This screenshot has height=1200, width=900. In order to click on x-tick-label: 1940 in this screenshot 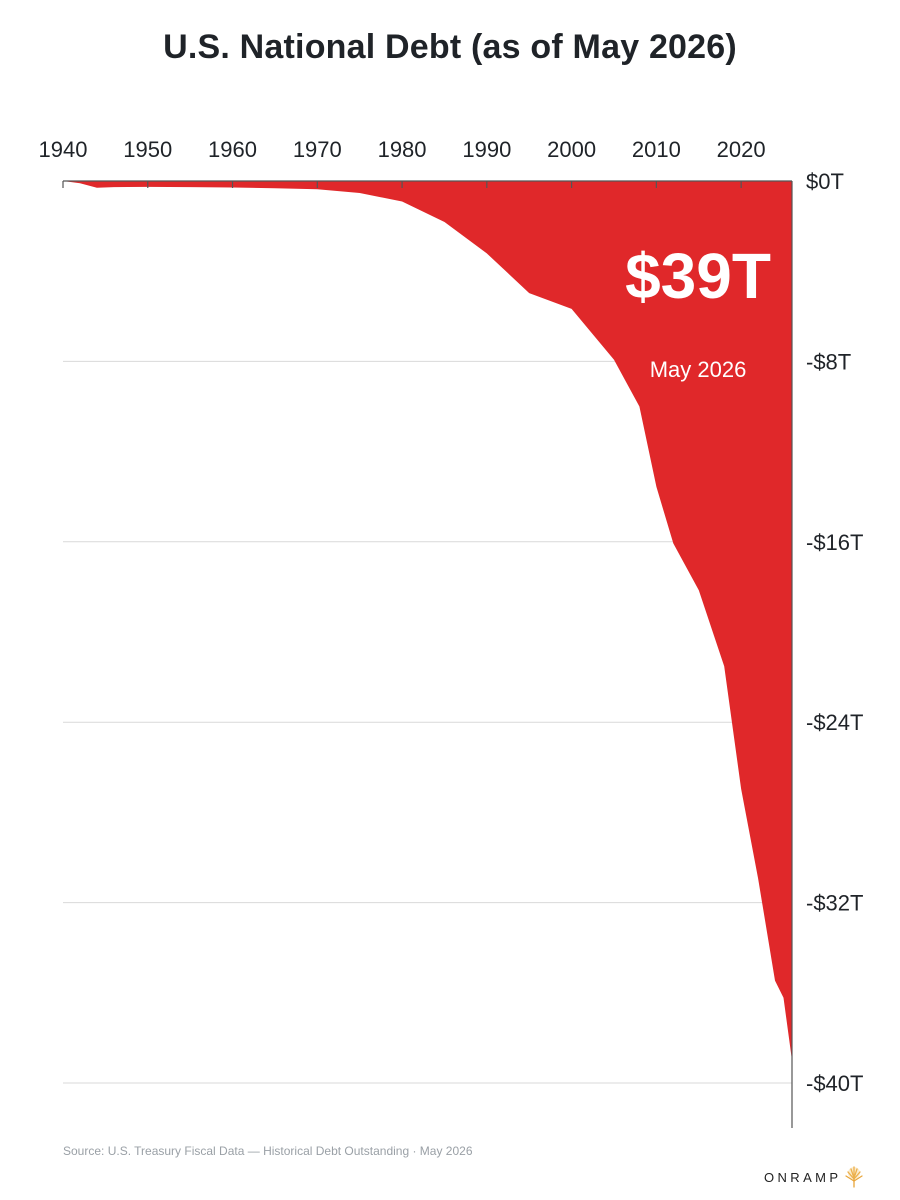, I will do `click(63, 149)`.